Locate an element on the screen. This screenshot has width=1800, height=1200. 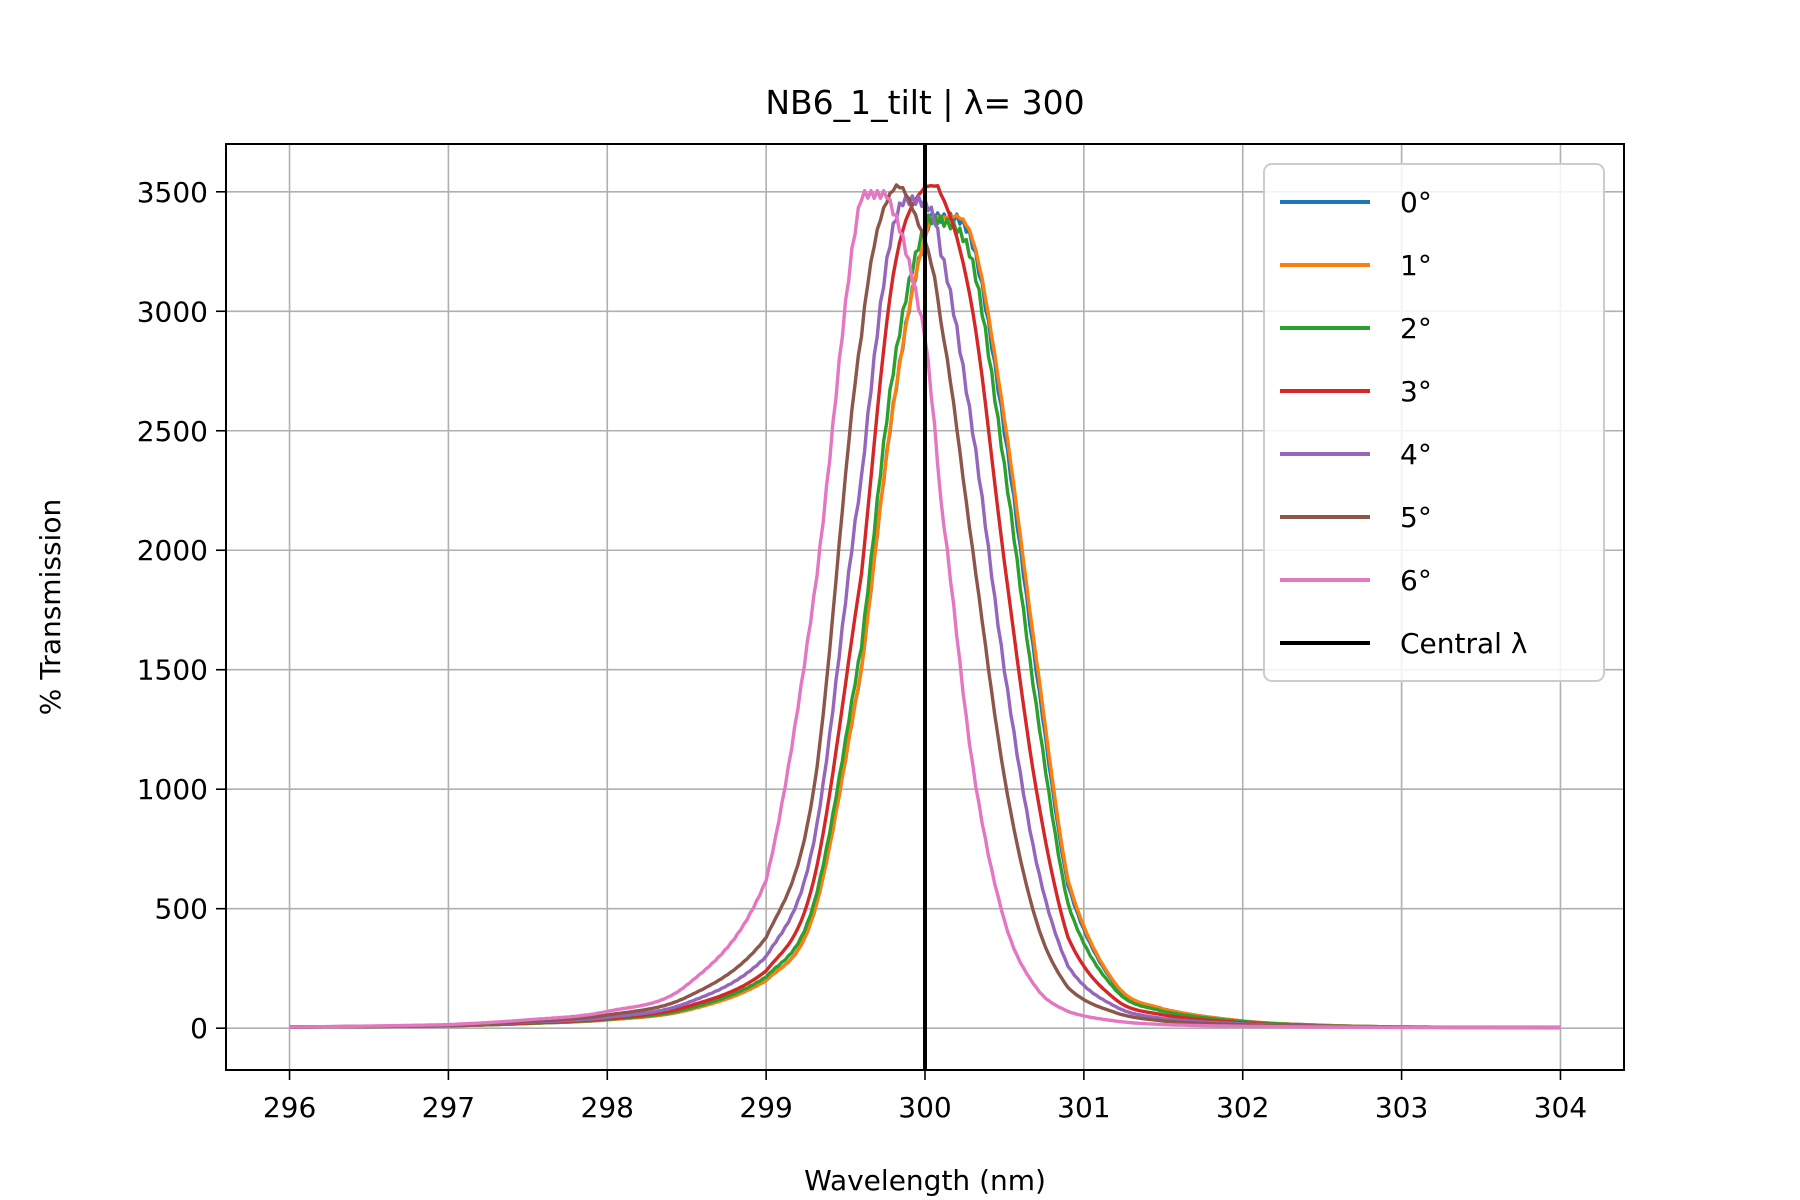
x-tick-label: 301 is located at coordinates (1083, 1107).